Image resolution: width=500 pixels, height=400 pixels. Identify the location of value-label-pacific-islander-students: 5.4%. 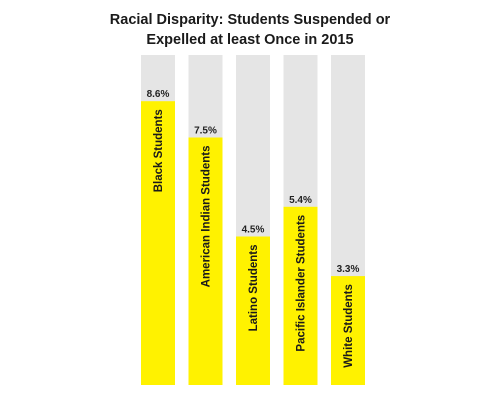
(300, 200).